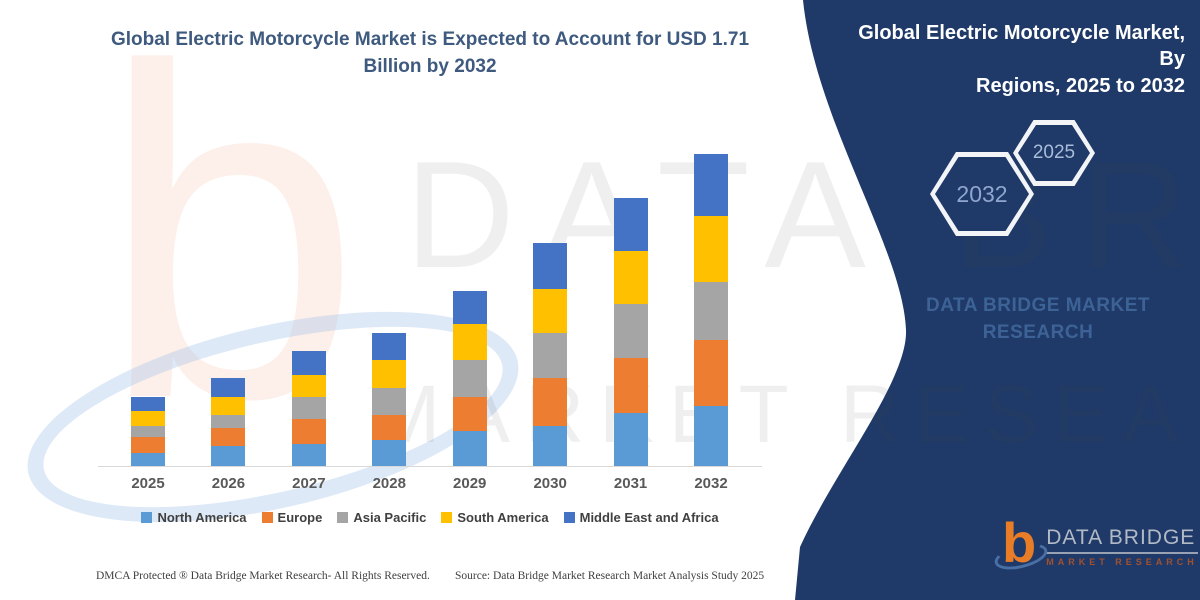  What do you see at coordinates (202, 517) in the screenshot?
I see `legend-label: North America` at bounding box center [202, 517].